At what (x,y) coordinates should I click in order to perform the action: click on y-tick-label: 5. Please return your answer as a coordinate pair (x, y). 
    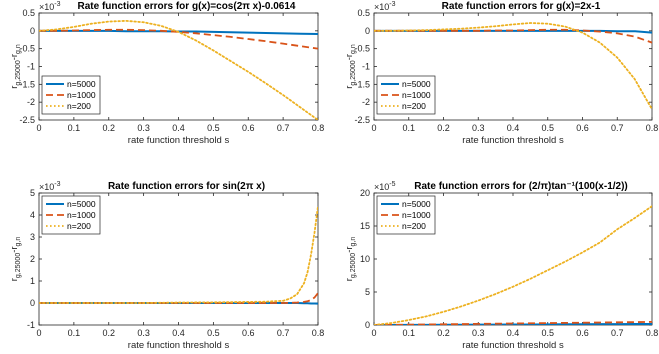
    Looking at the image, I should click on (367, 292).